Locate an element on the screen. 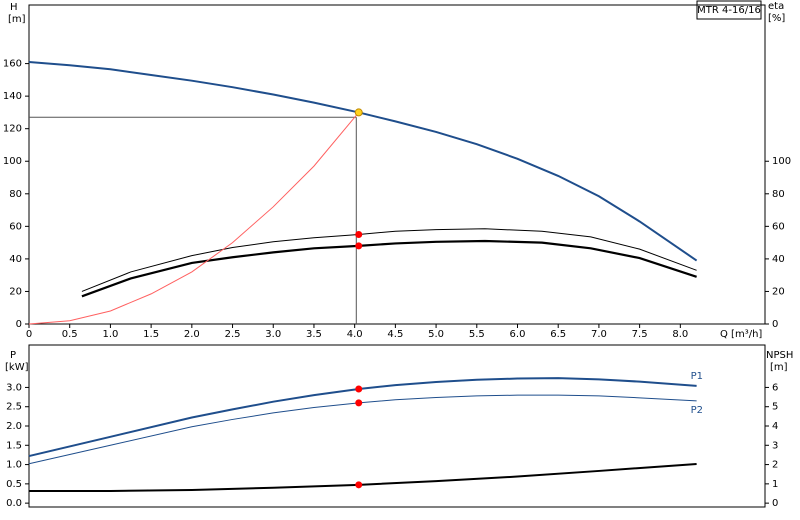  x-tick-label: 6.0 is located at coordinates (518, 334).